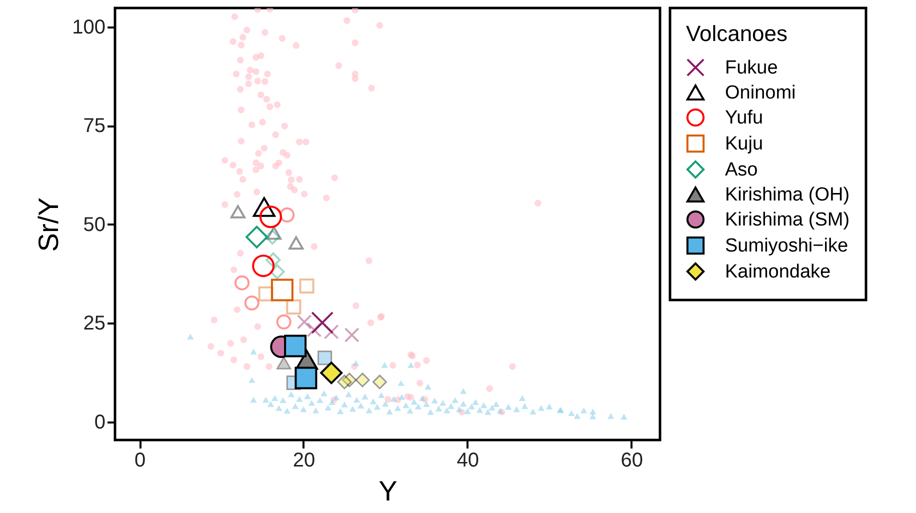 The image size is (916, 513). Describe the element at coordinates (787, 195) in the screenshot. I see `legend-label: Kirishima (OH)` at that location.